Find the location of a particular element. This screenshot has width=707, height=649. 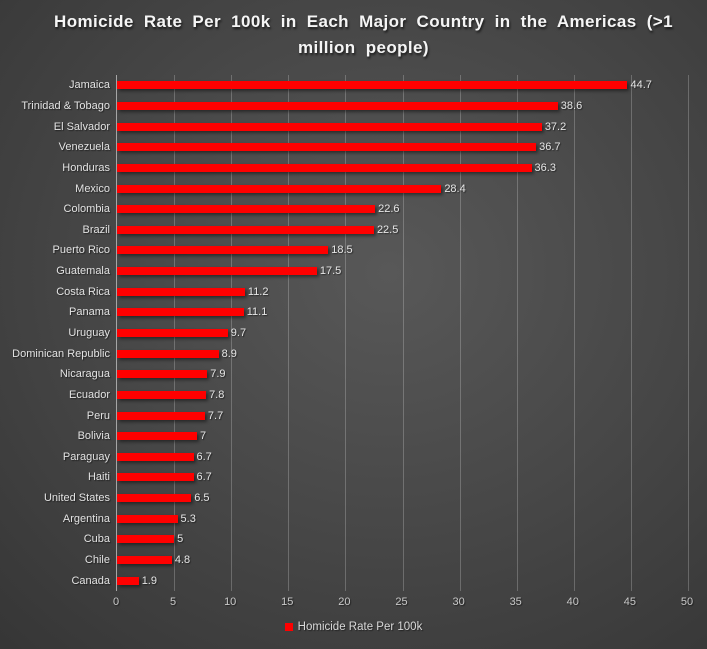

x-tick-label: 45 is located at coordinates (630, 602).